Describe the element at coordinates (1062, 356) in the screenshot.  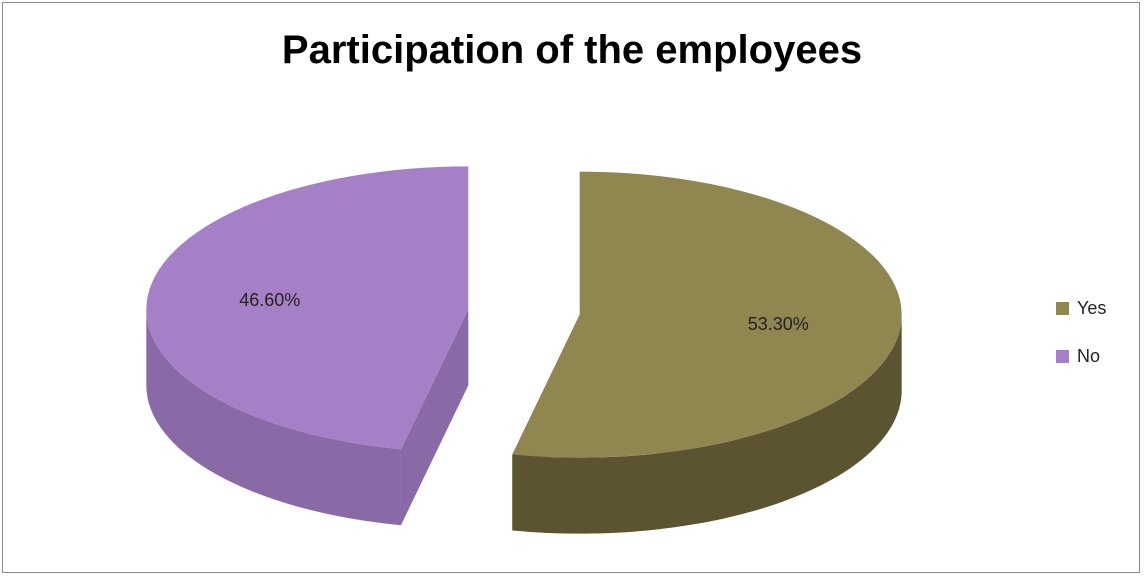
I see `legend-swatch-no` at that location.